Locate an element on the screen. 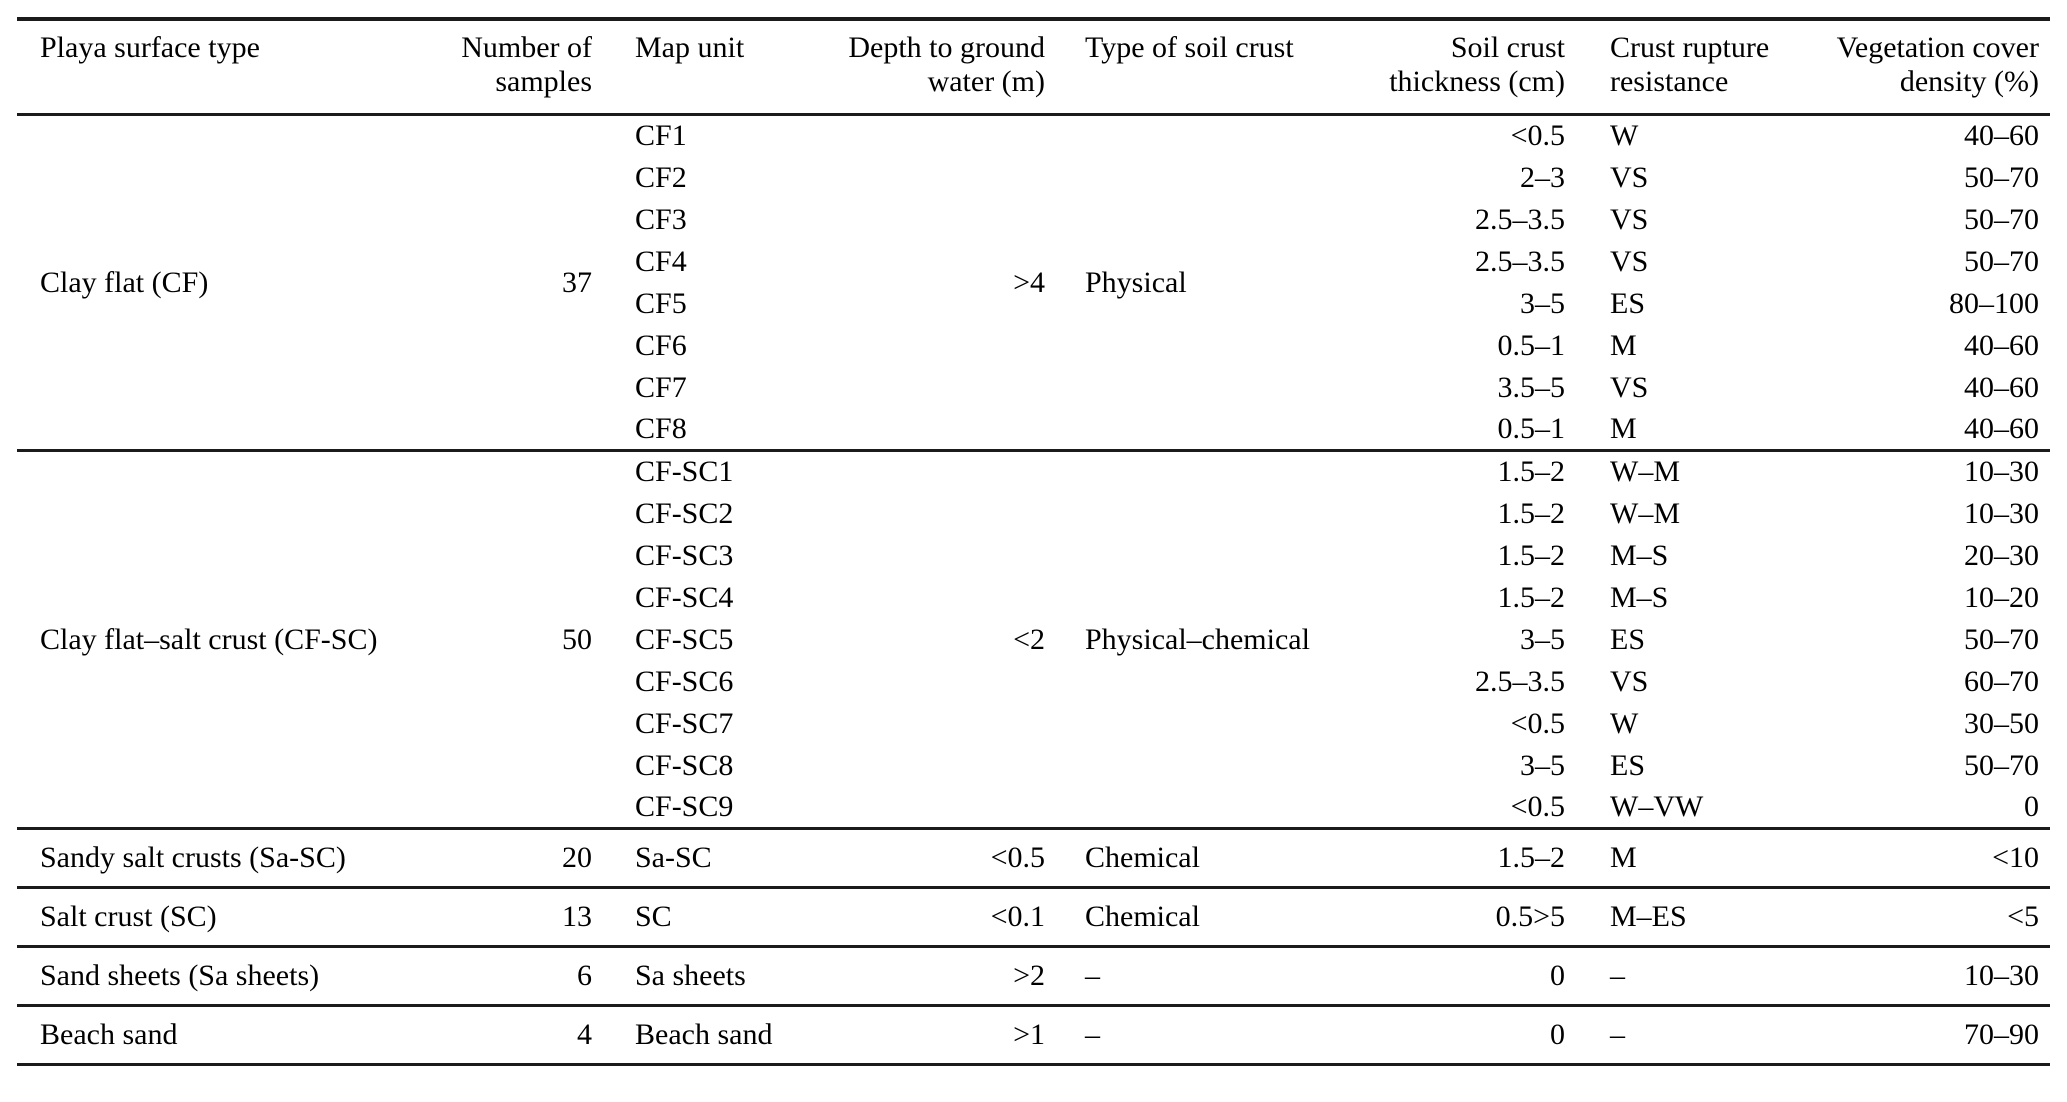 The image size is (2067, 1102). table-row: CF-SC5 3–5 ES 50–70 is located at coordinates (1033, 640).